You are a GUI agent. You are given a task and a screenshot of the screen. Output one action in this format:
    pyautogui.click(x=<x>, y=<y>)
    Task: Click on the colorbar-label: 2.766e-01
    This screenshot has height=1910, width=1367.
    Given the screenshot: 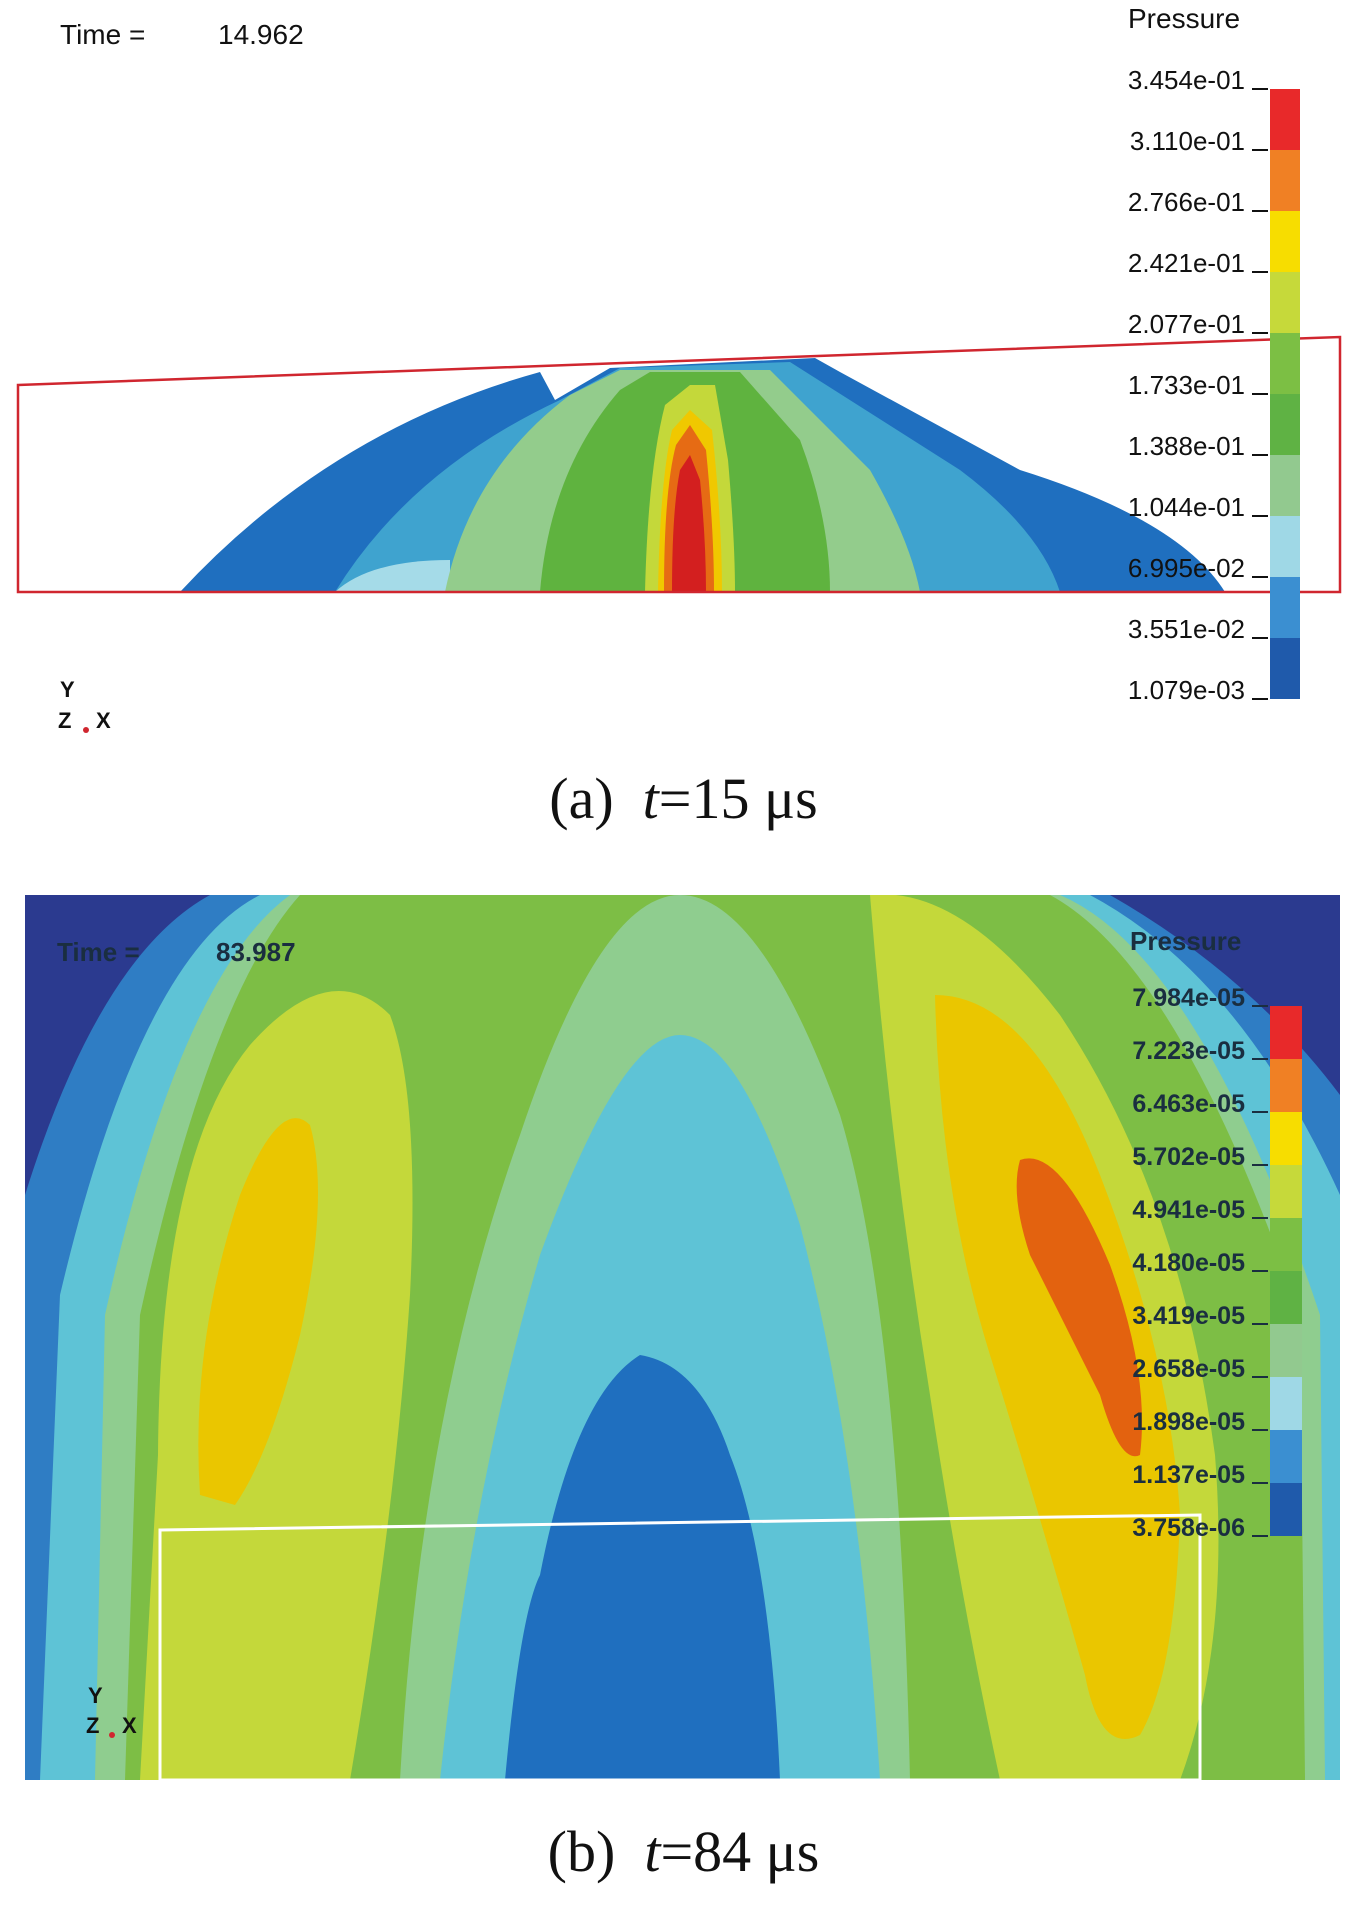 What is the action you would take?
    pyautogui.click(x=1186, y=202)
    